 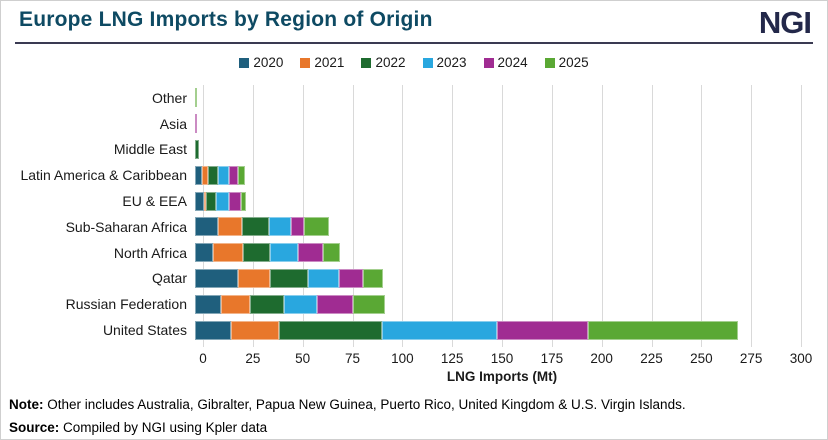 What do you see at coordinates (352, 358) in the screenshot?
I see `x-tick-label-75: 75` at bounding box center [352, 358].